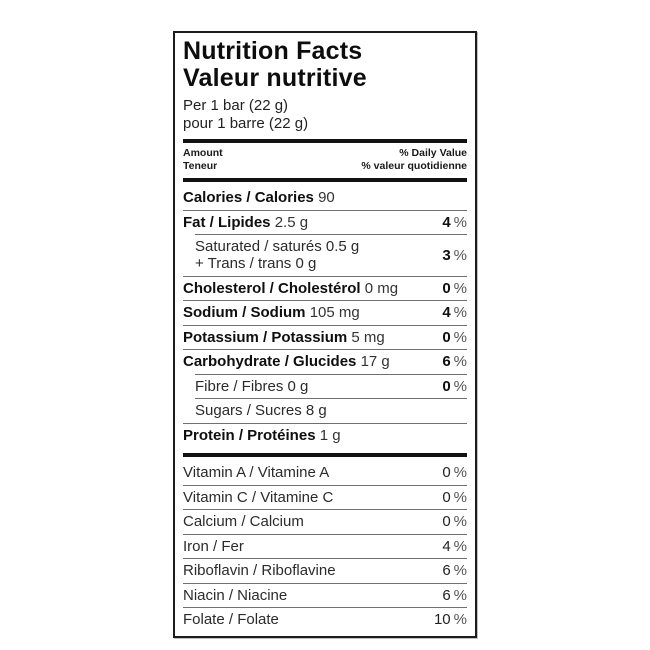  I want to click on vitamin-name: Niacin / Niacine, so click(235, 595).